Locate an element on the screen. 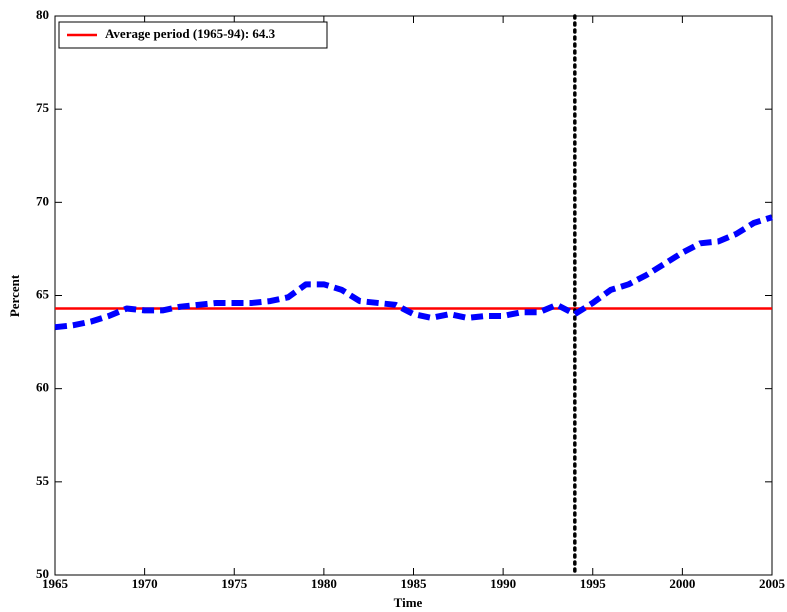 This screenshot has width=787, height=612. y-tick-label: 65 is located at coordinates (43, 293).